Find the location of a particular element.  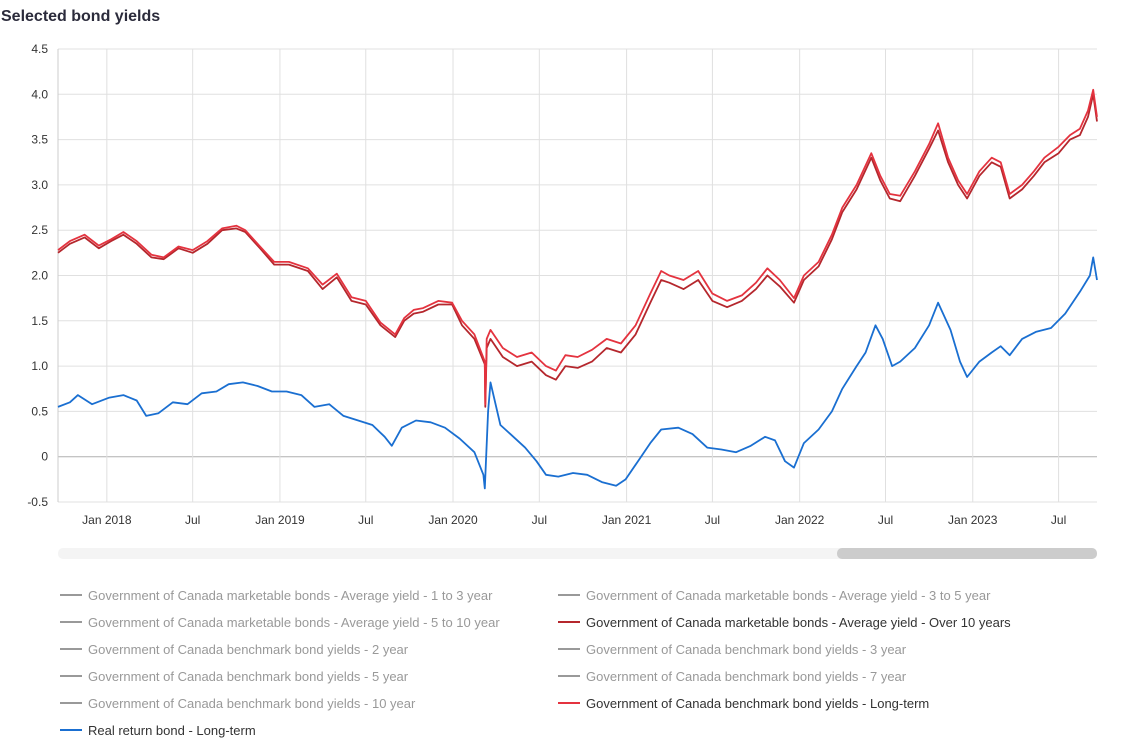

x-tick-label: Jan 2018 is located at coordinates (107, 520).